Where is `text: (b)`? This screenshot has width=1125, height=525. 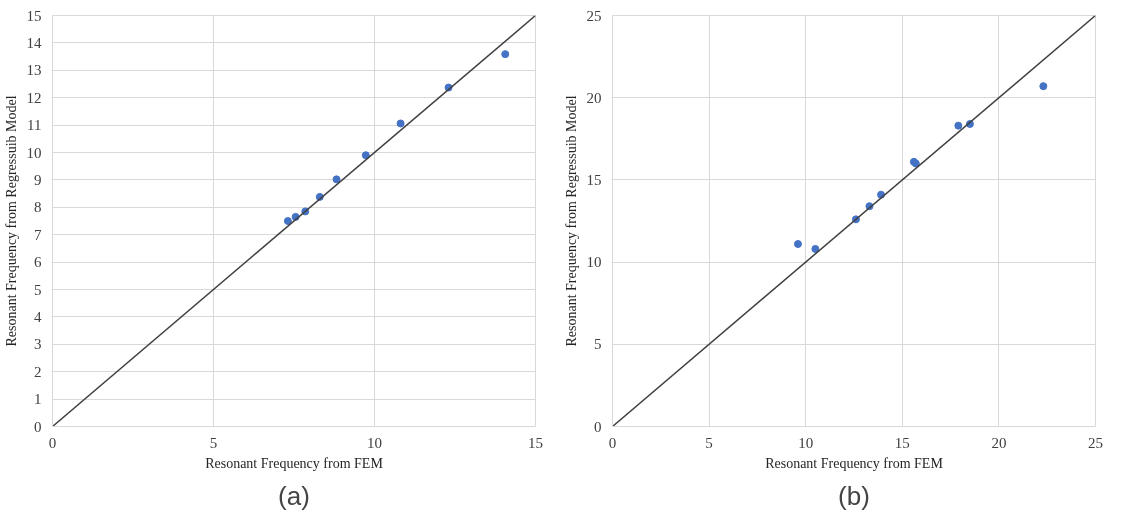 text: (b) is located at coordinates (854, 495).